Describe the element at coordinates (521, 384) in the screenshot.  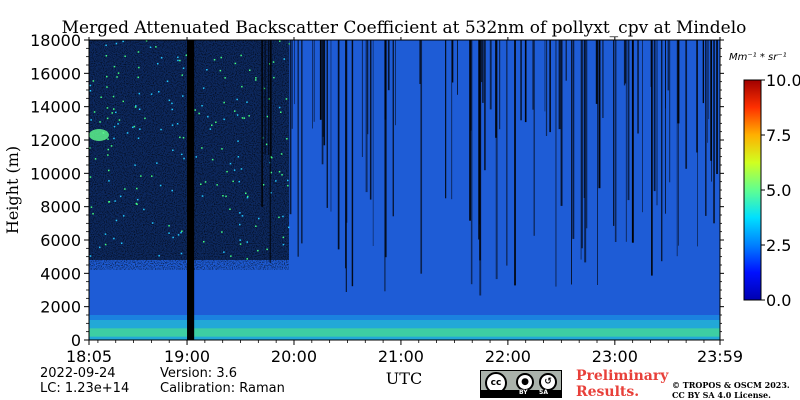
I see `cc-license-badge: cc ● ↺ BY SA` at that location.